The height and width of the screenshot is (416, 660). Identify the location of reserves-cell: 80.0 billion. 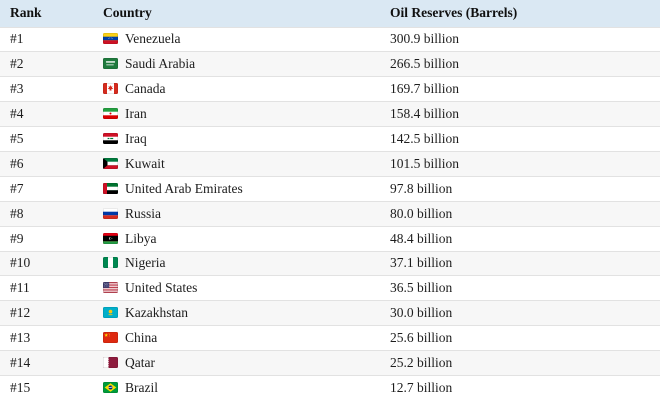
(520, 213).